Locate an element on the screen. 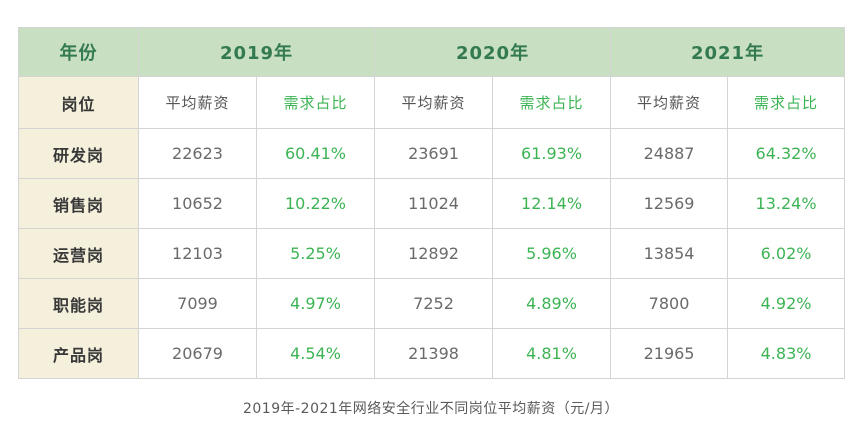 This screenshot has height=430, width=865. share-value: 61.93% is located at coordinates (552, 153).